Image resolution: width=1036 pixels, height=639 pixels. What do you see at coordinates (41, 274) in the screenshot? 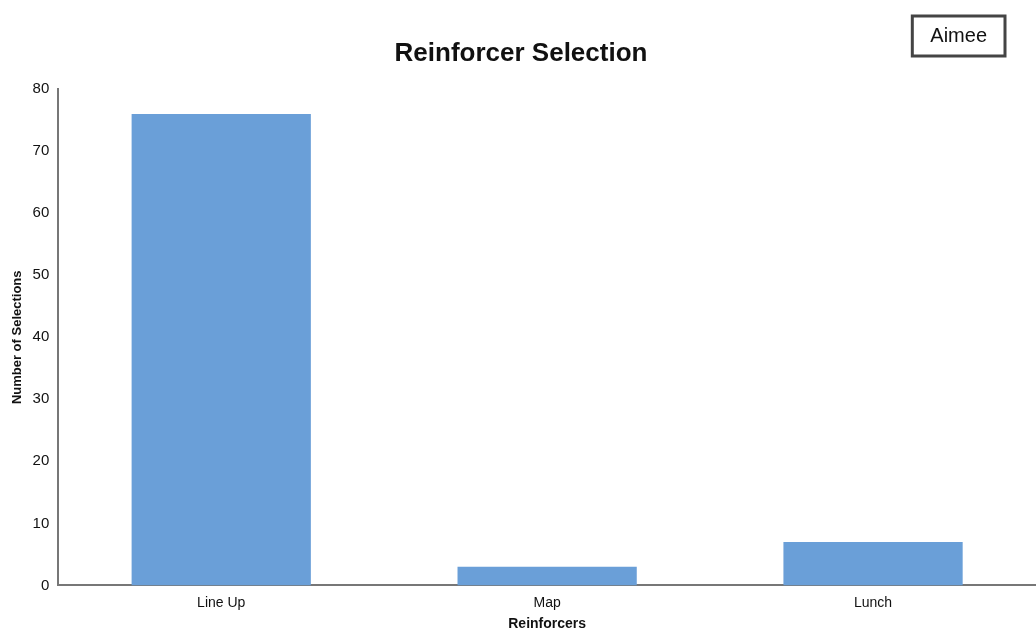
I see `y-tick-label: 50` at bounding box center [41, 274].